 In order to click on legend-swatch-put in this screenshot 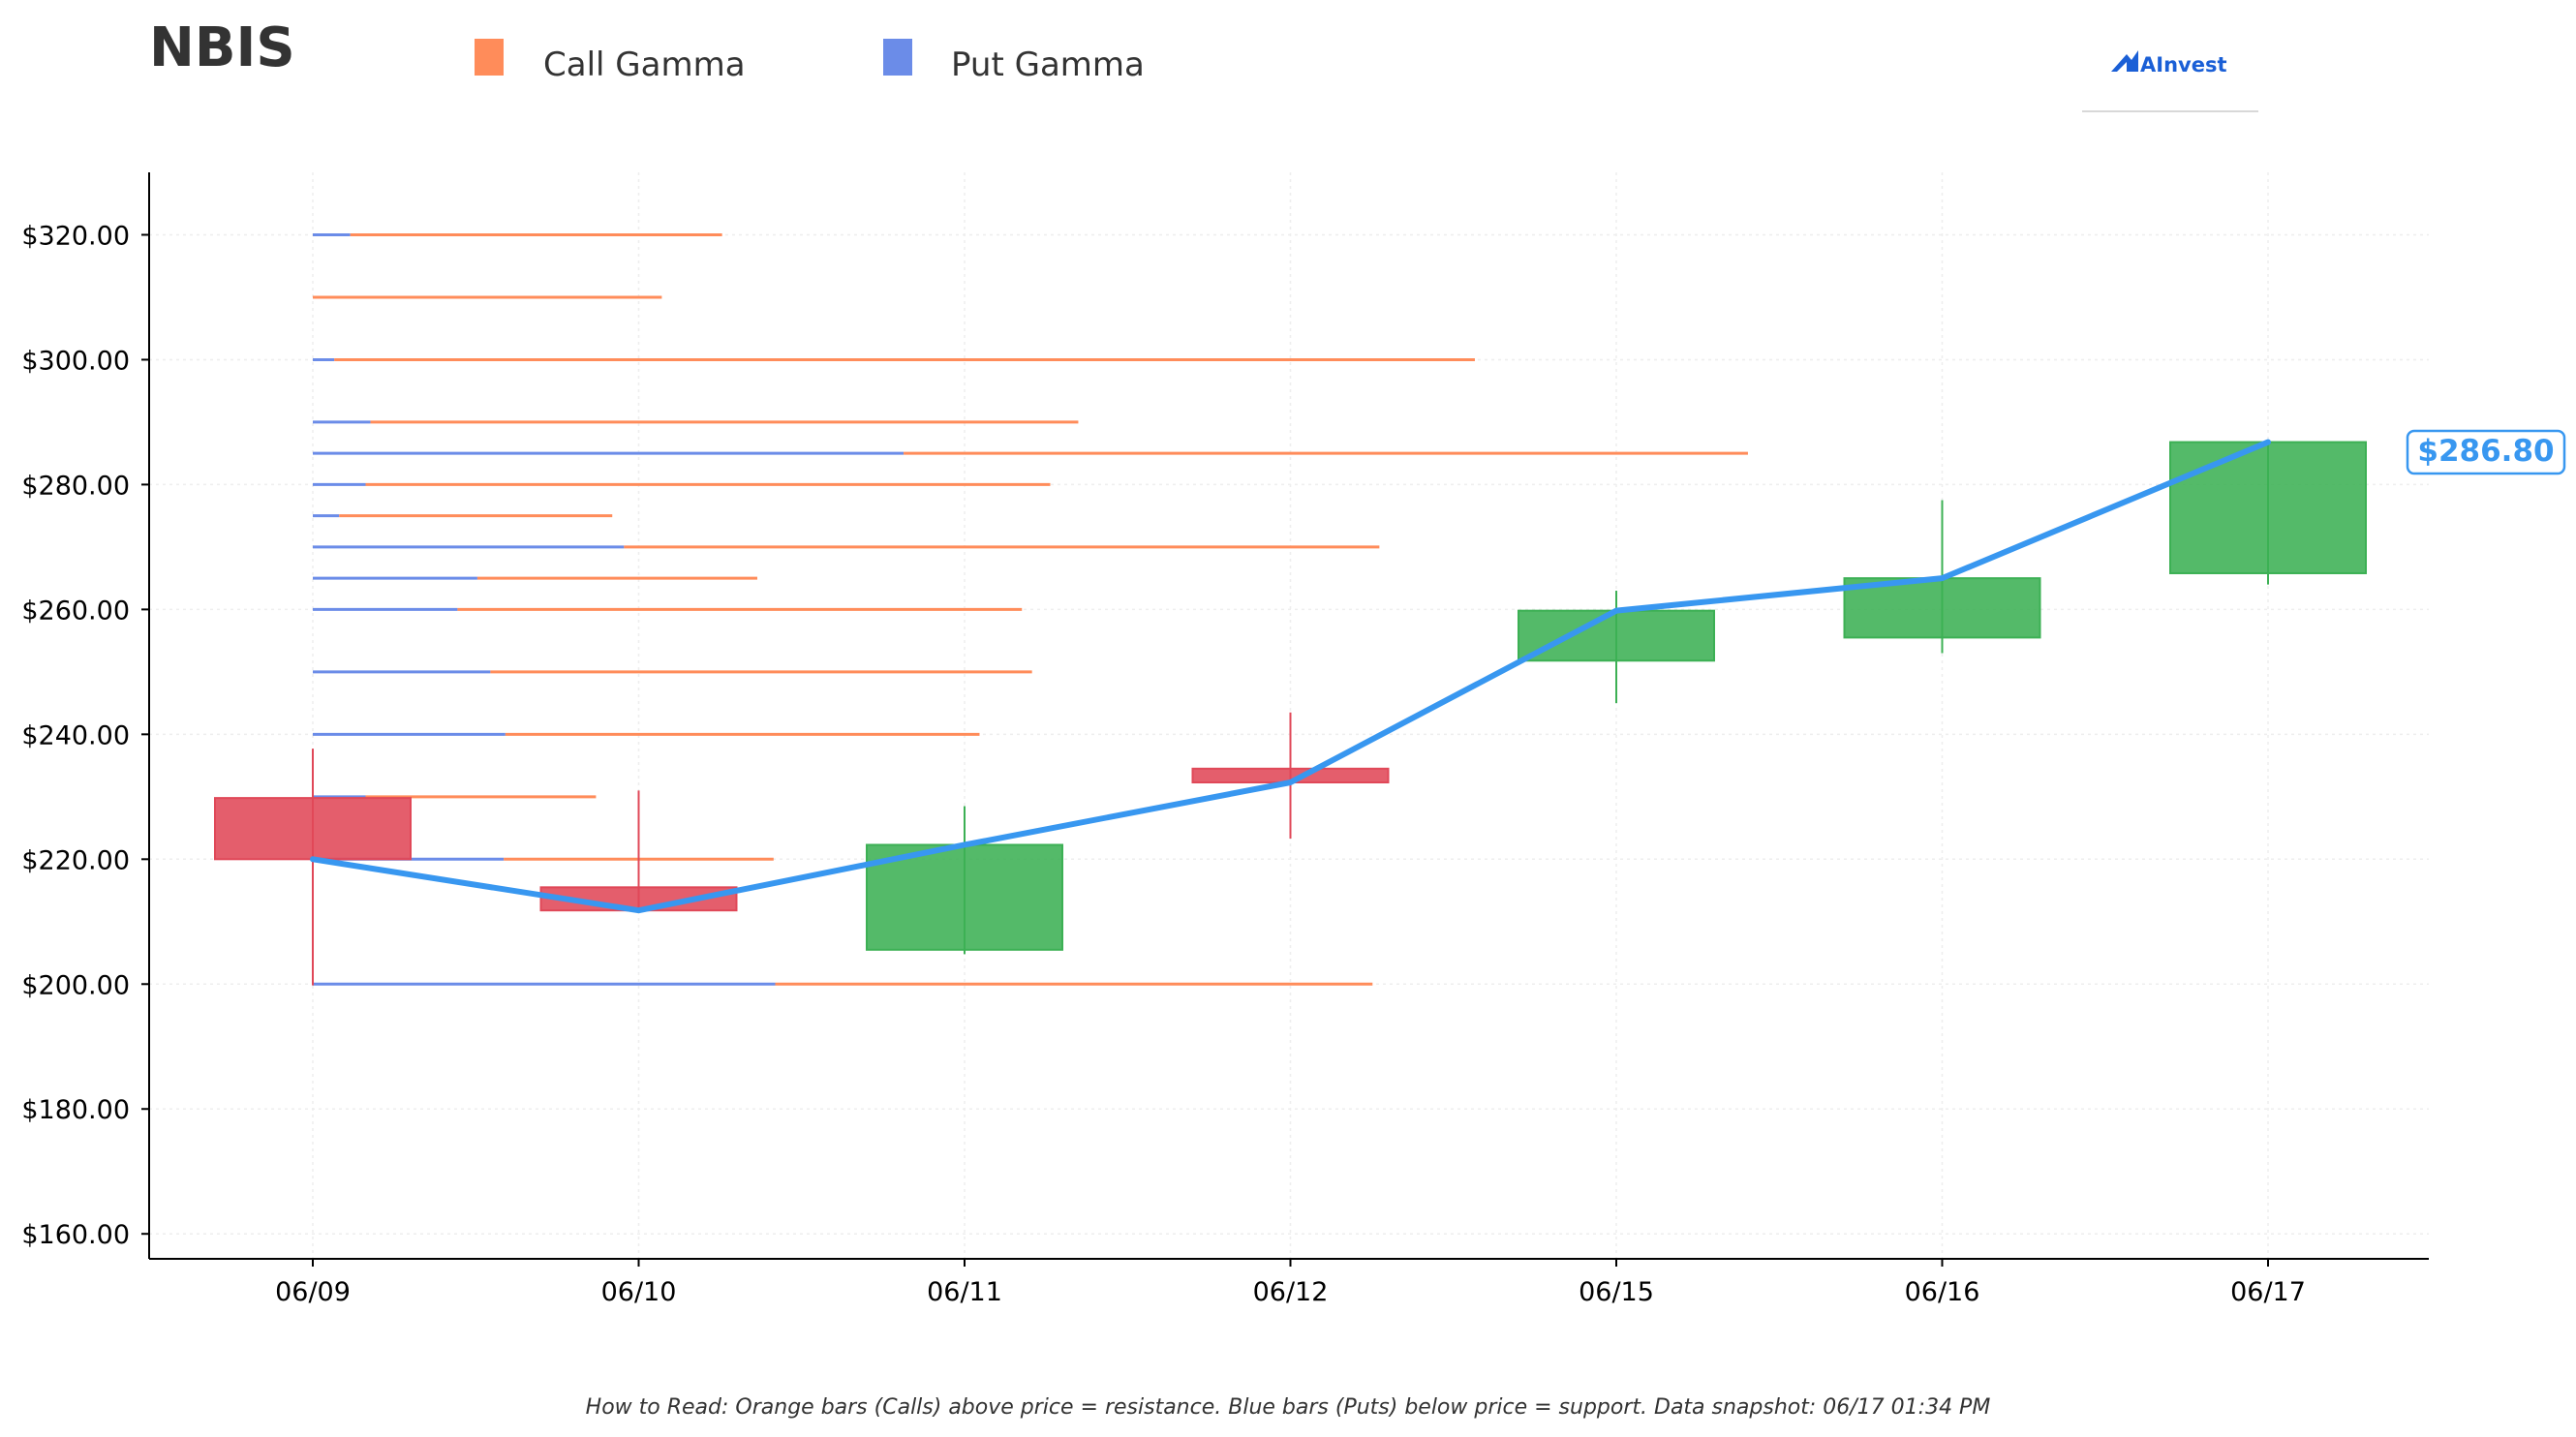, I will do `click(897, 58)`.